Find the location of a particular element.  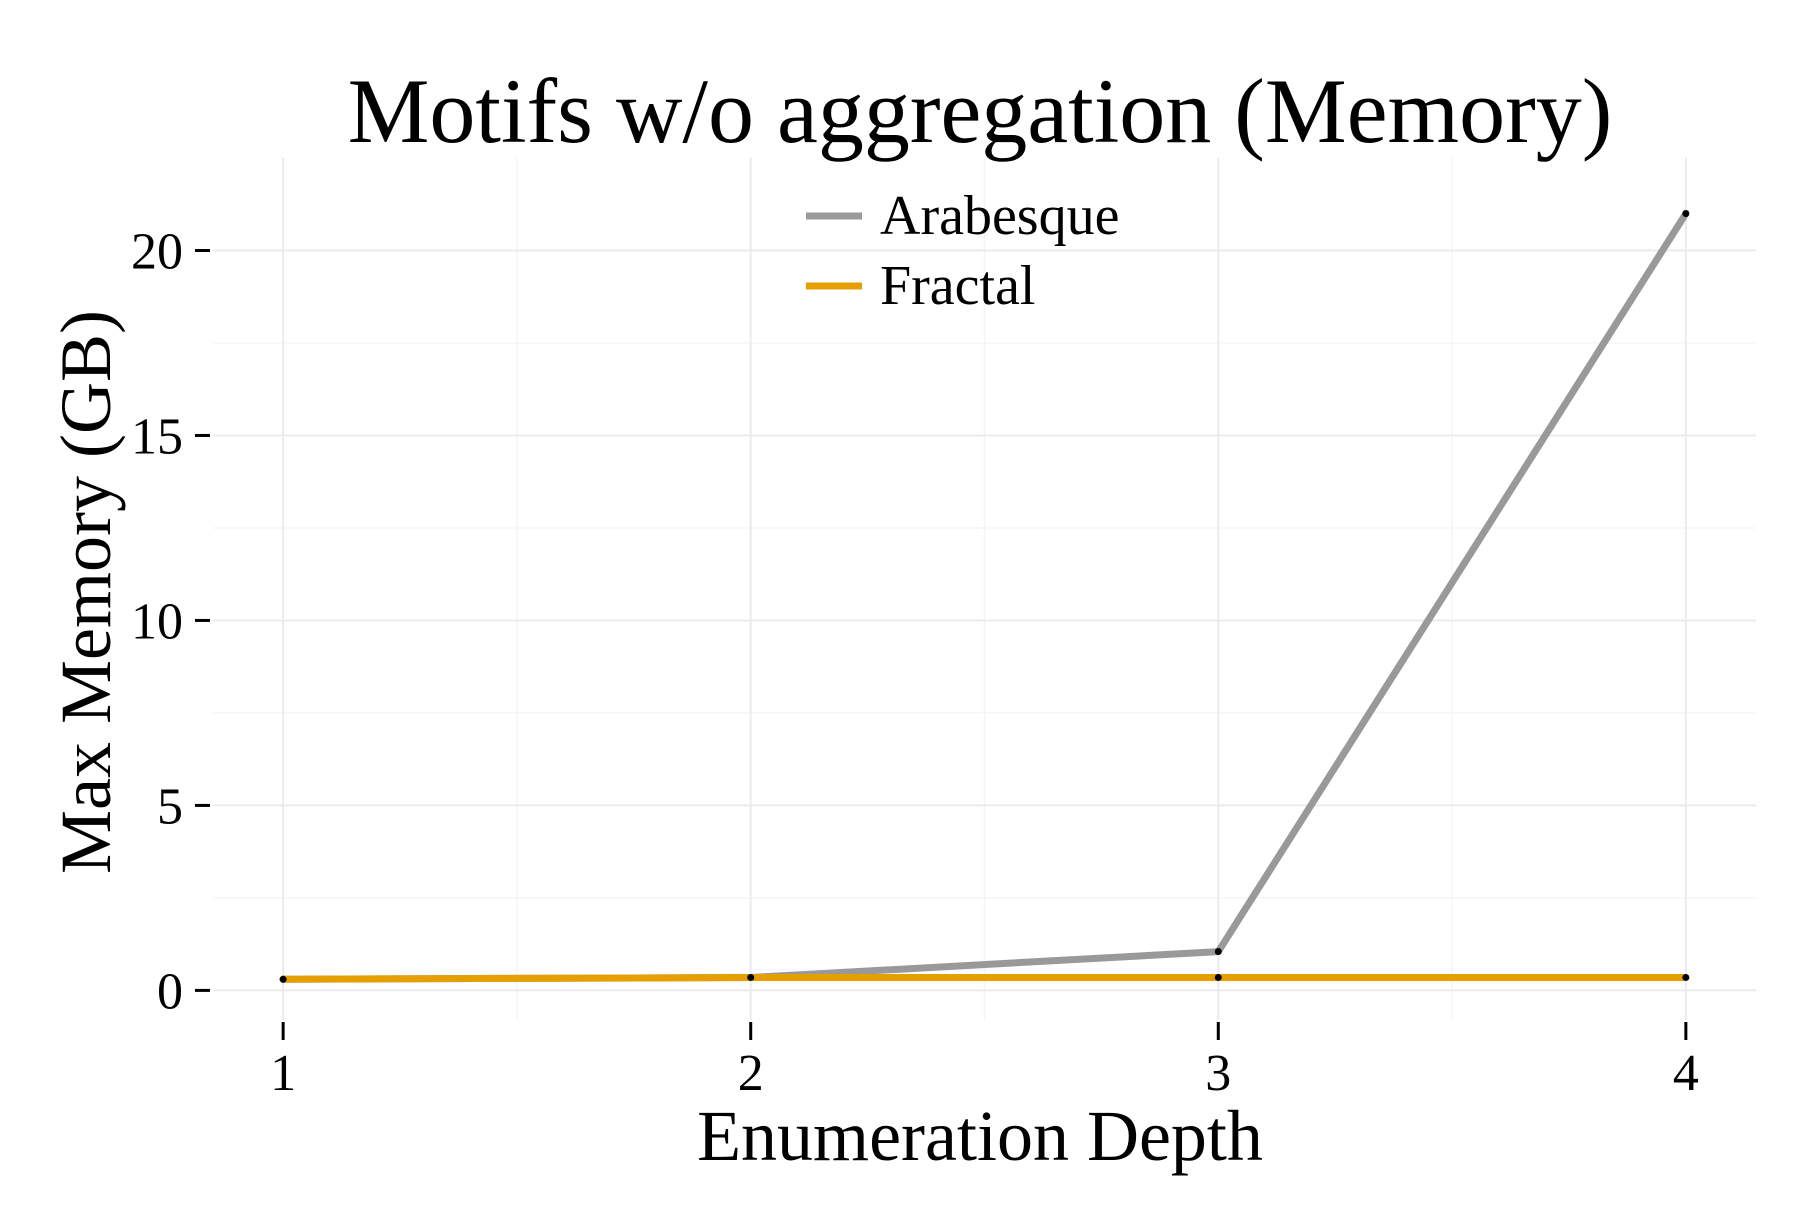

series-line-fractal is located at coordinates (984, 978).